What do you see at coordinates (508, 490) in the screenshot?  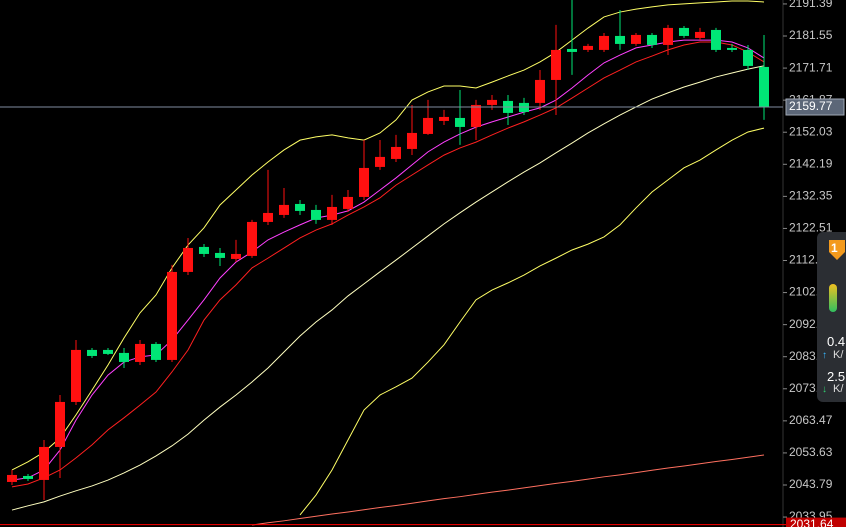 I see `ma-line` at bounding box center [508, 490].